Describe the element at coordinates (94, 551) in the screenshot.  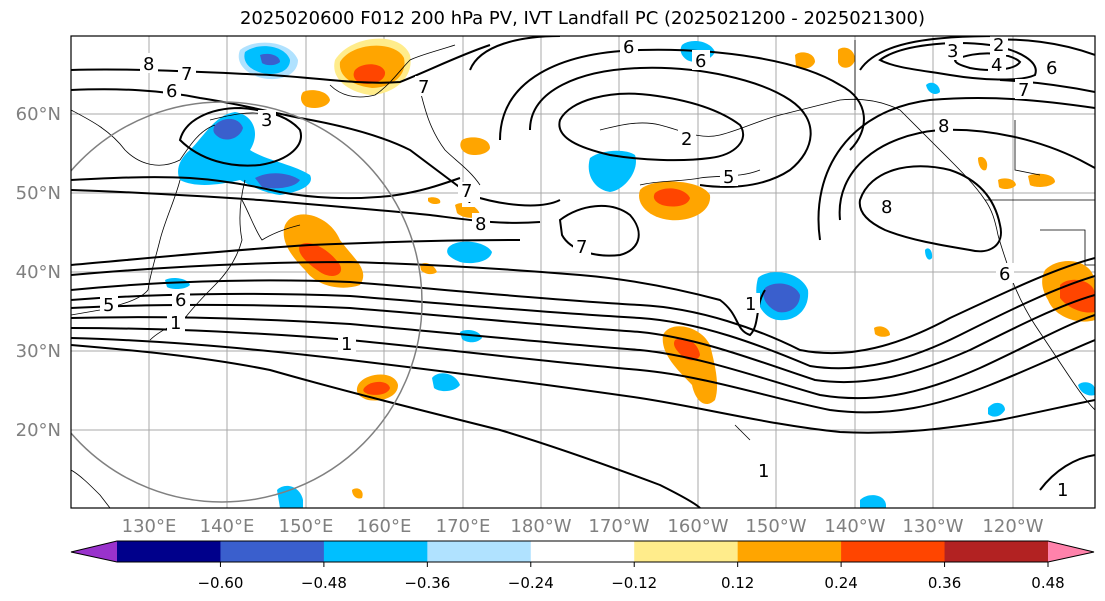
I see `colorbar-extend-low` at that location.